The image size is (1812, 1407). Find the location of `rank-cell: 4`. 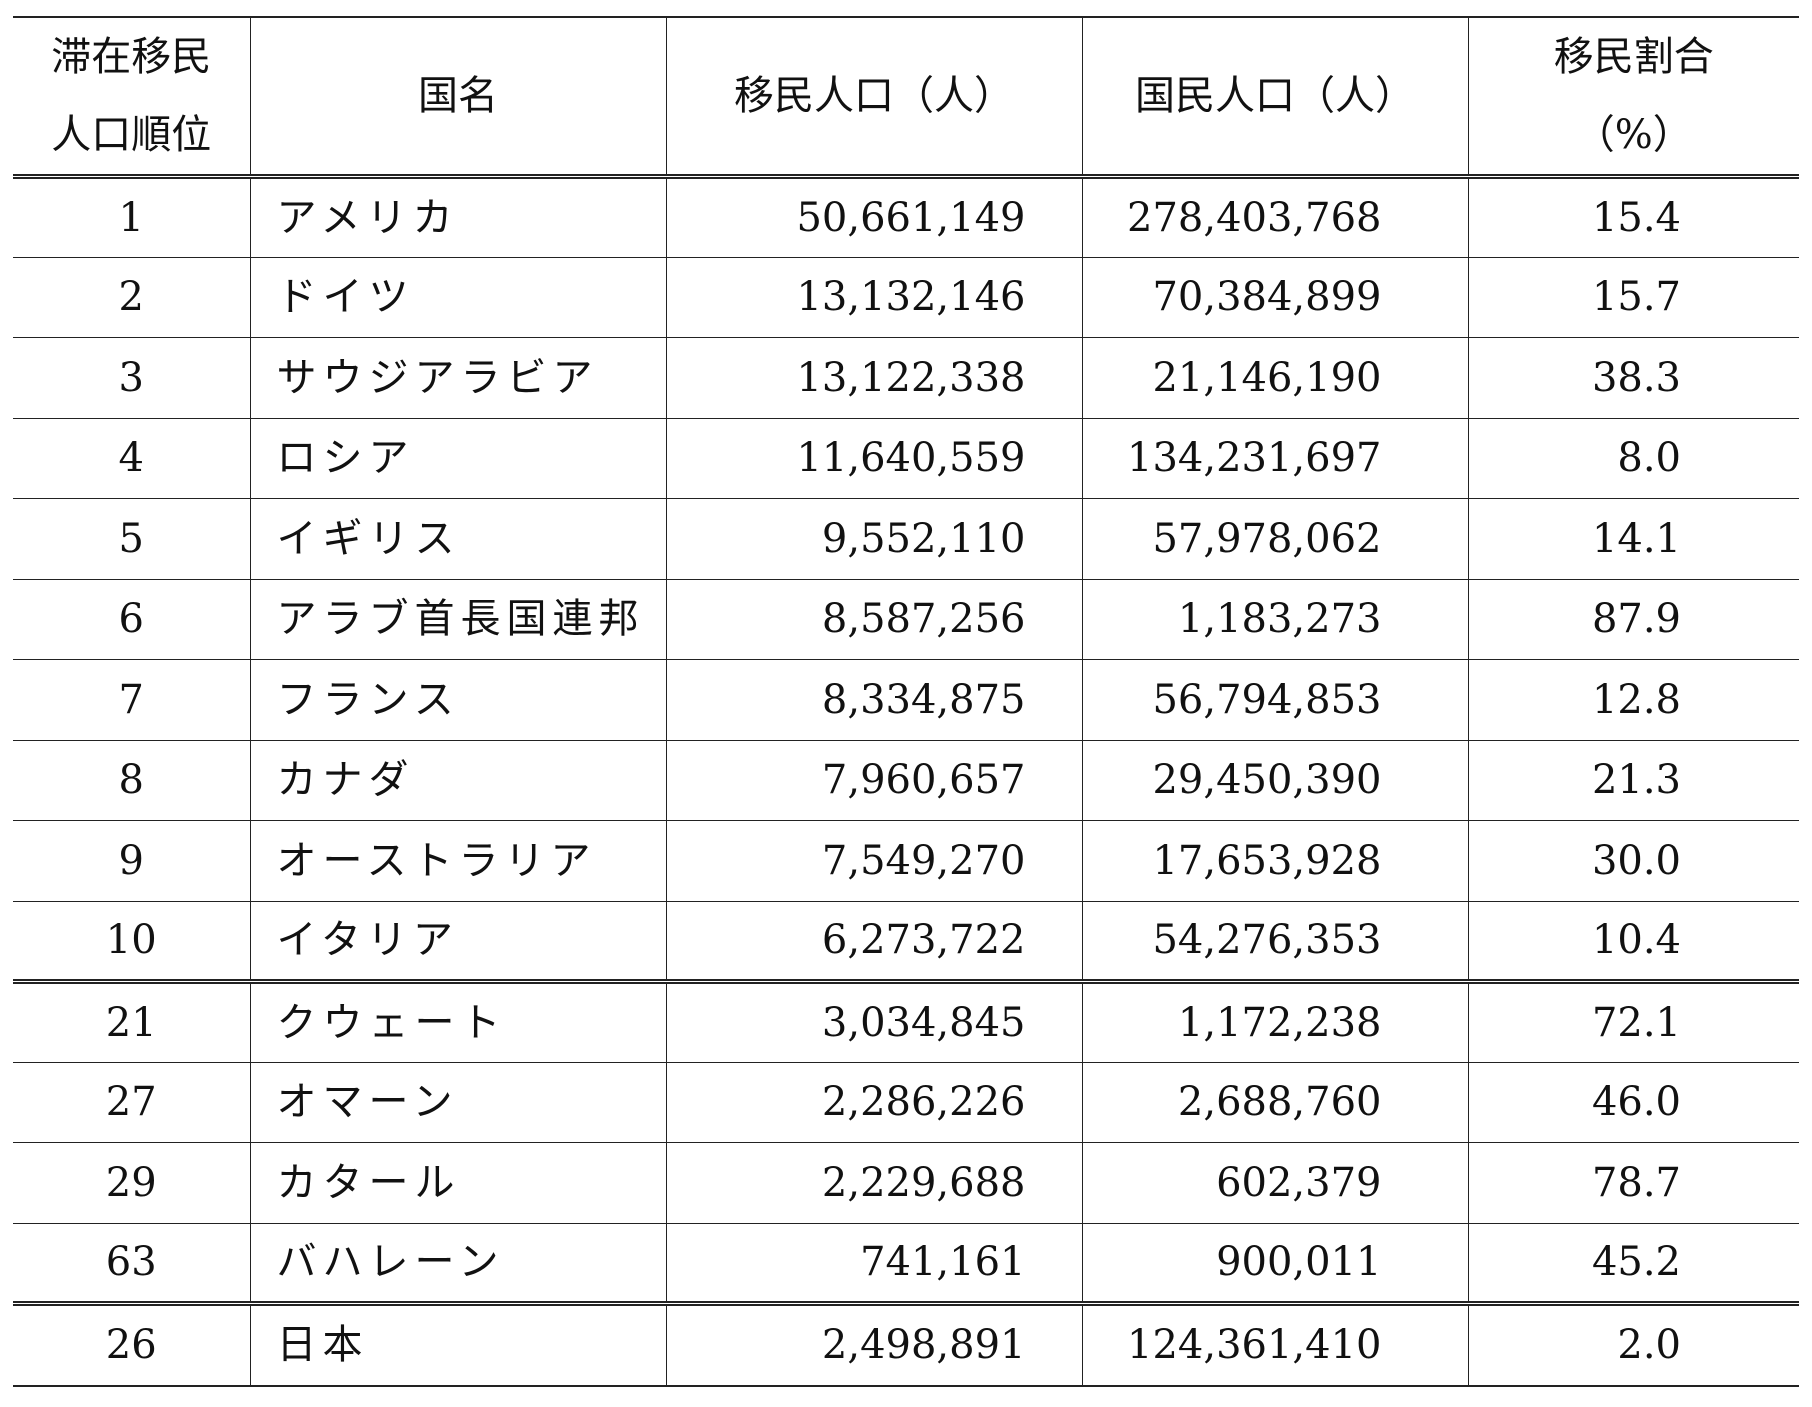

rank-cell: 4 is located at coordinates (132, 458).